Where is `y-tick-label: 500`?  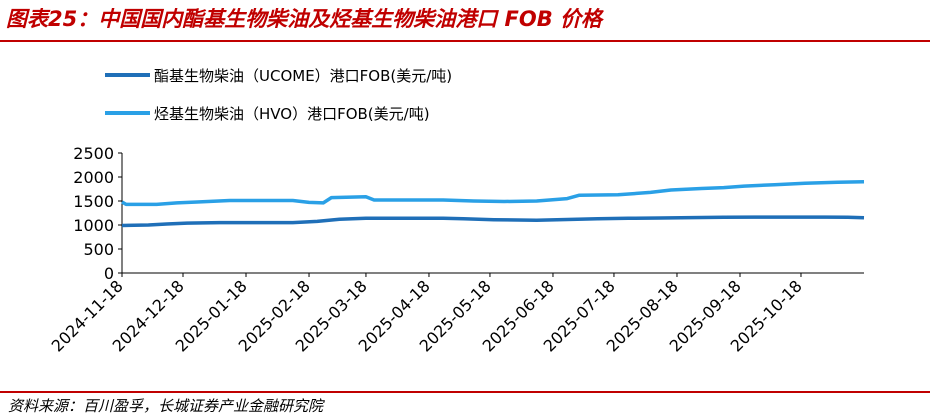
y-tick-label: 500 is located at coordinates (98, 249).